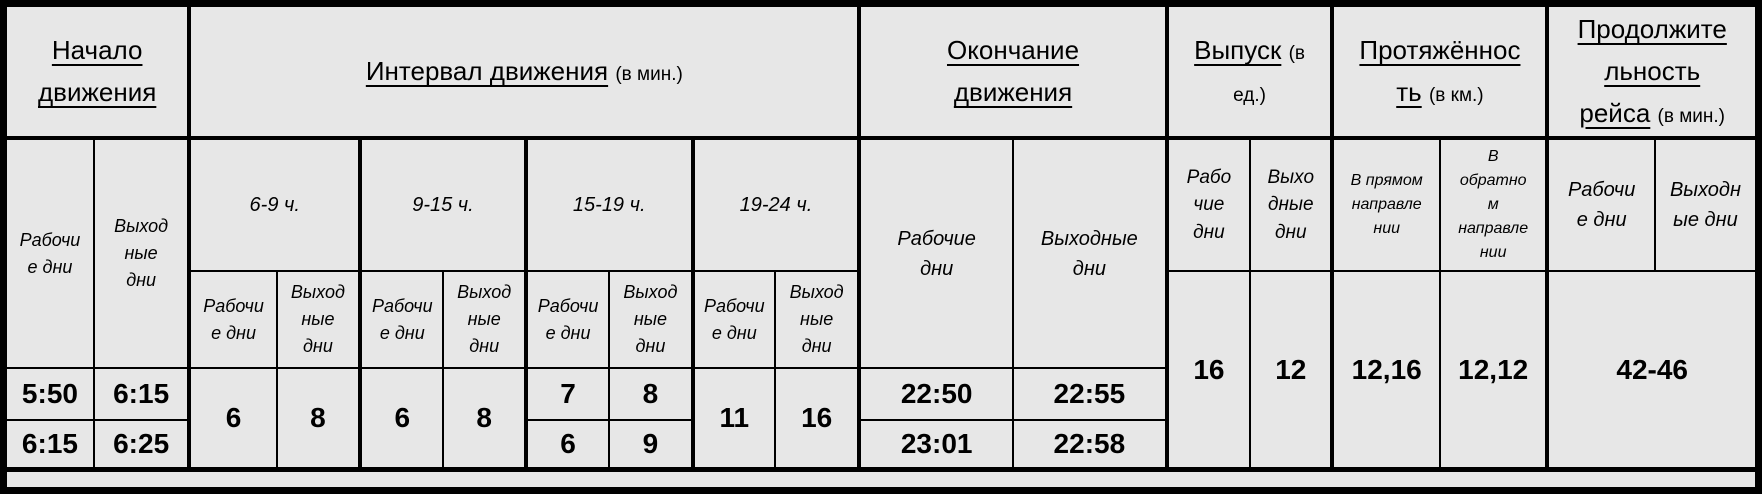 This screenshot has width=1762, height=494. I want to click on cell-interval-9-15-weekend: 8, so click(484, 419).